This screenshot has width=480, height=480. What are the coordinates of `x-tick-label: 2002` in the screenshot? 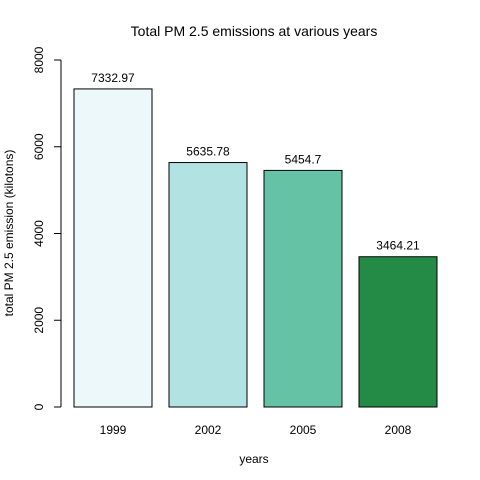 It's located at (208, 430).